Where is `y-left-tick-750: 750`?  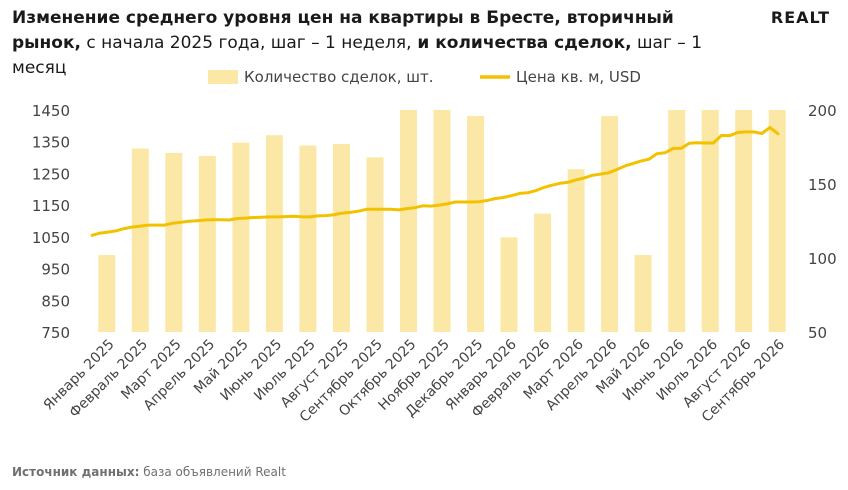
y-left-tick-750: 750 is located at coordinates (55, 333).